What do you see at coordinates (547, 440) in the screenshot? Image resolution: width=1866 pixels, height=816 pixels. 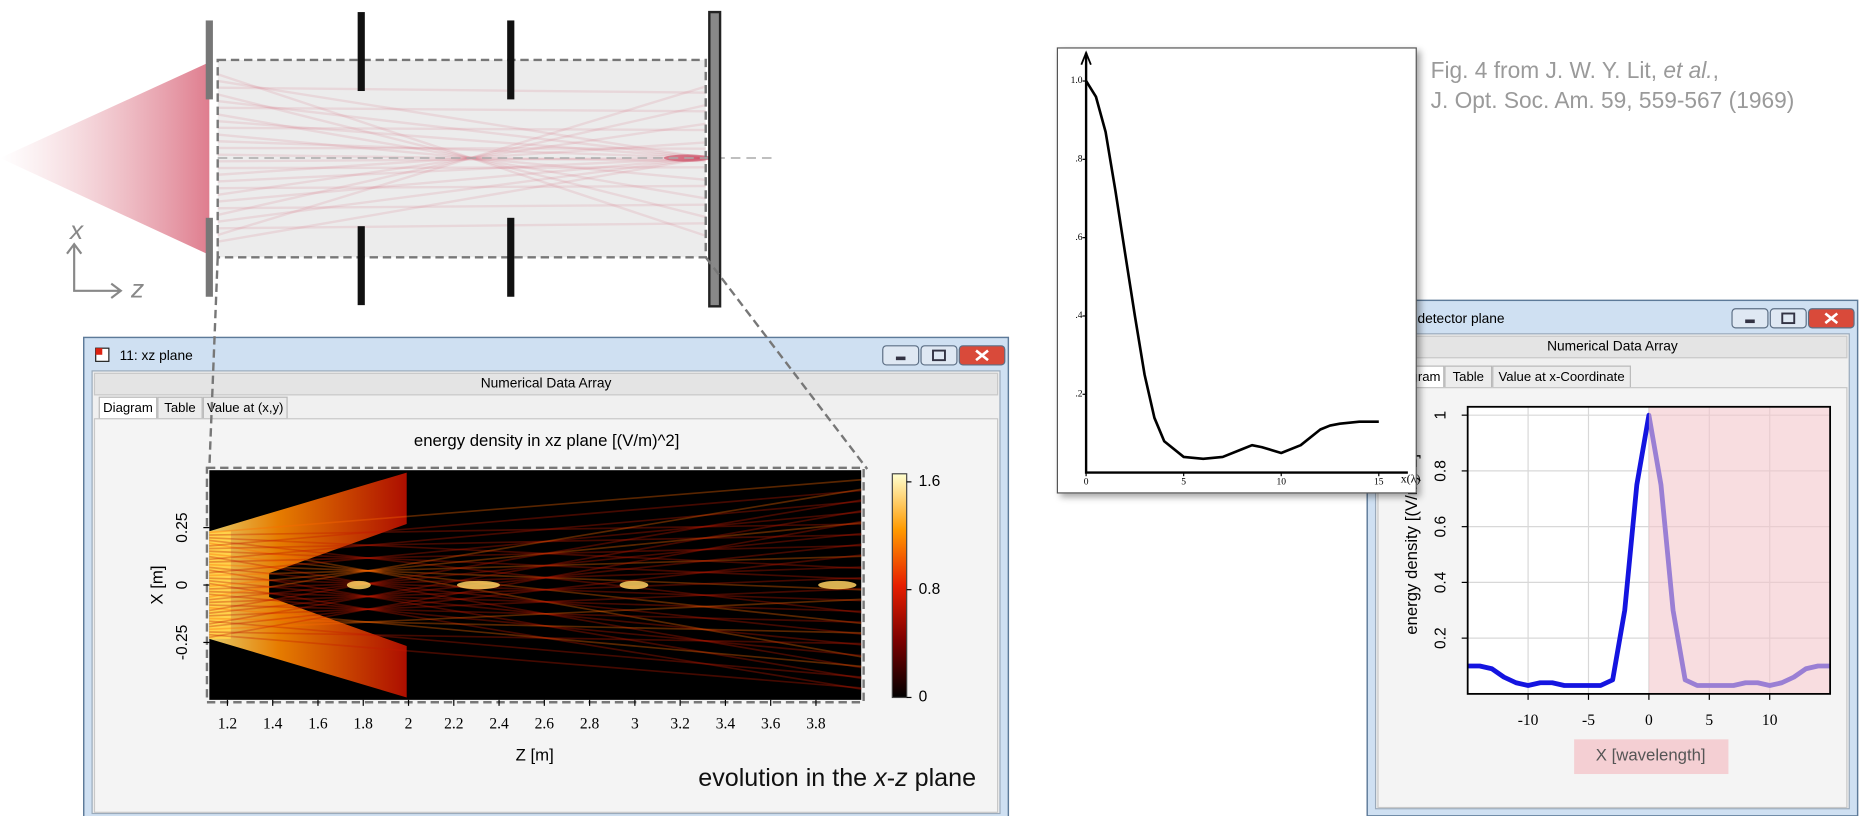 I see `chart-title: energy density in xz plane [(V/m)^2]` at bounding box center [547, 440].